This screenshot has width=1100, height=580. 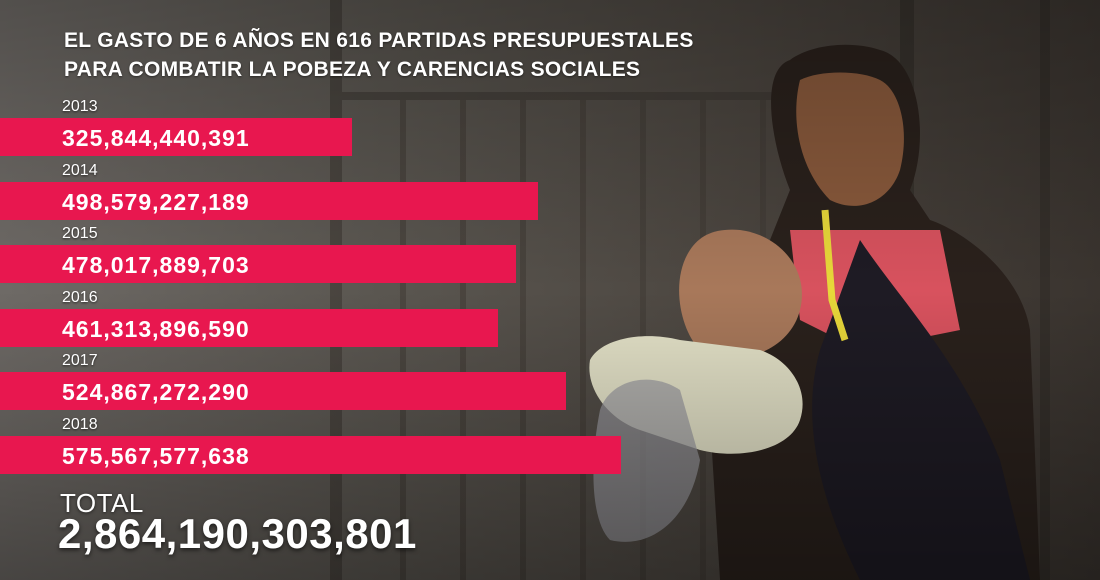 I want to click on bar-2018, so click(x=310, y=454).